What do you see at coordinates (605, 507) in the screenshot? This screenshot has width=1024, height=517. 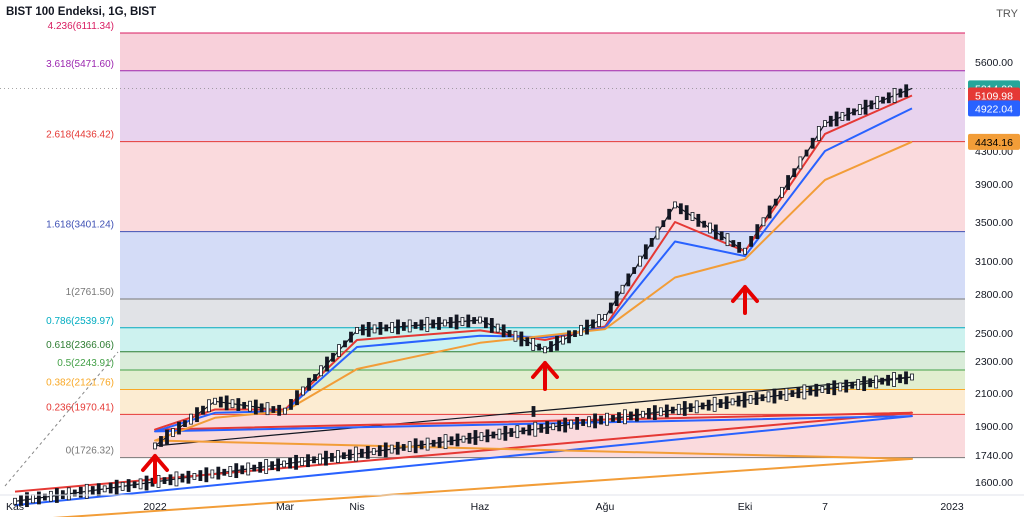 I see `x-tick-label: Ağu` at bounding box center [605, 507].